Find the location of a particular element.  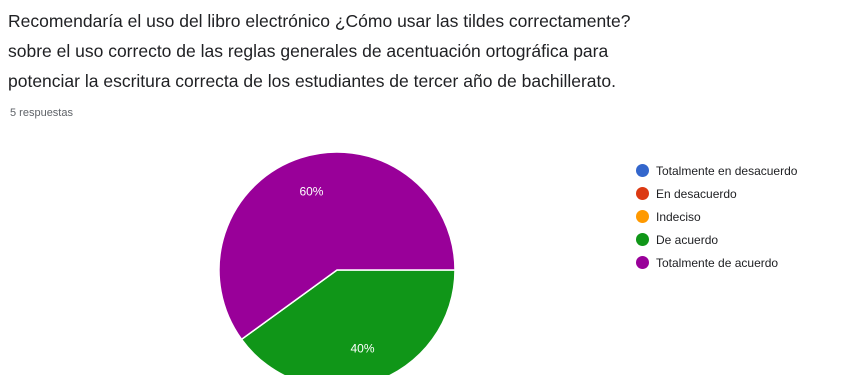

legend-item-totalmente-de-acuerdo: Totalmente de acuerdo is located at coordinates (716, 262).